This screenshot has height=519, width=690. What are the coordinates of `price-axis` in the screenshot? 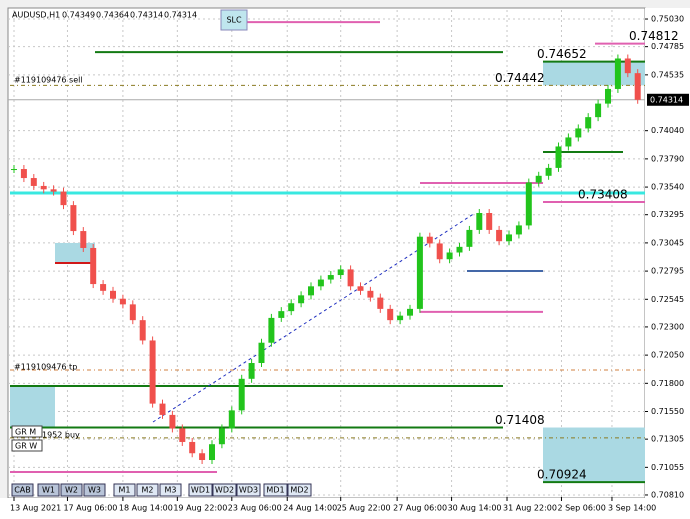 It's located at (667, 253).